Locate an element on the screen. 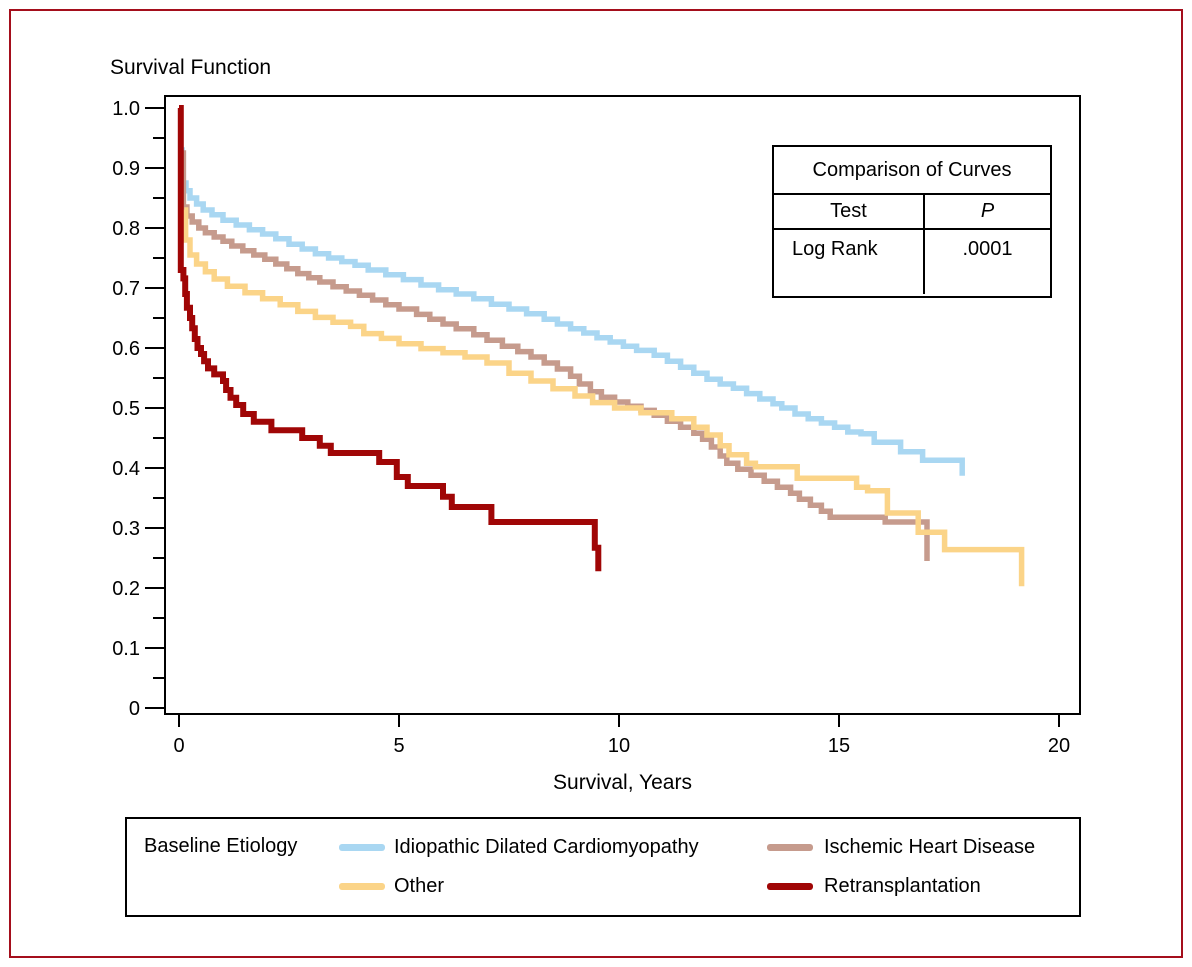 This screenshot has width=1192, height=967. x-axis-tick-label: 0 is located at coordinates (178, 746).